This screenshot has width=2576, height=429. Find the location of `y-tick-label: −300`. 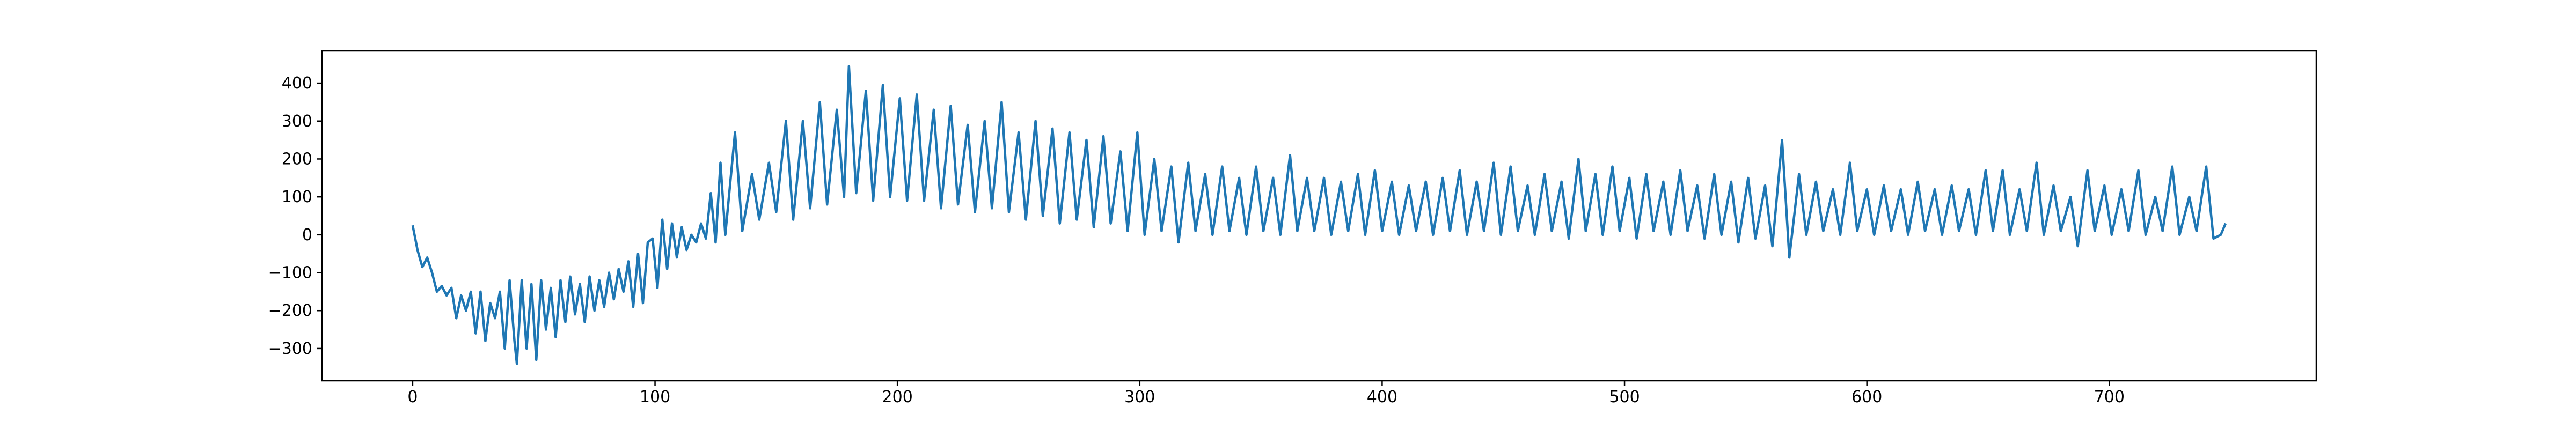

y-tick-label: −300 is located at coordinates (290, 348).